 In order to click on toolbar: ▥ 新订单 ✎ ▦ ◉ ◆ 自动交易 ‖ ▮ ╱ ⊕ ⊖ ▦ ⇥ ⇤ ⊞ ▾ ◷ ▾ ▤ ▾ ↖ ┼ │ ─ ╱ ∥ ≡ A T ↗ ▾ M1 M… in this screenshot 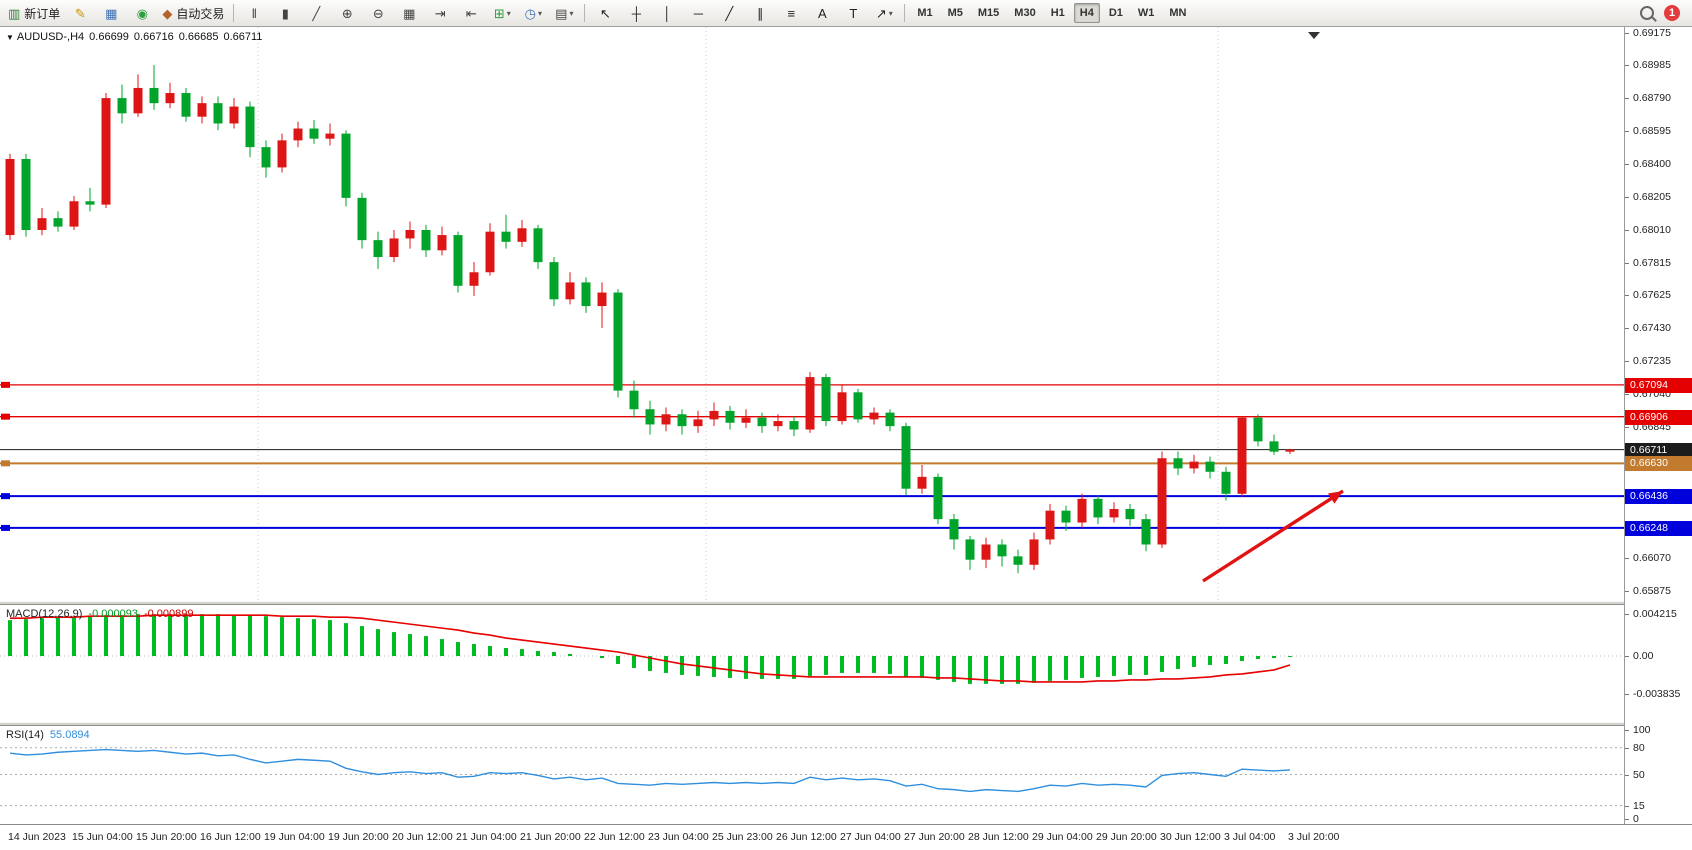, I will do `click(846, 13)`.